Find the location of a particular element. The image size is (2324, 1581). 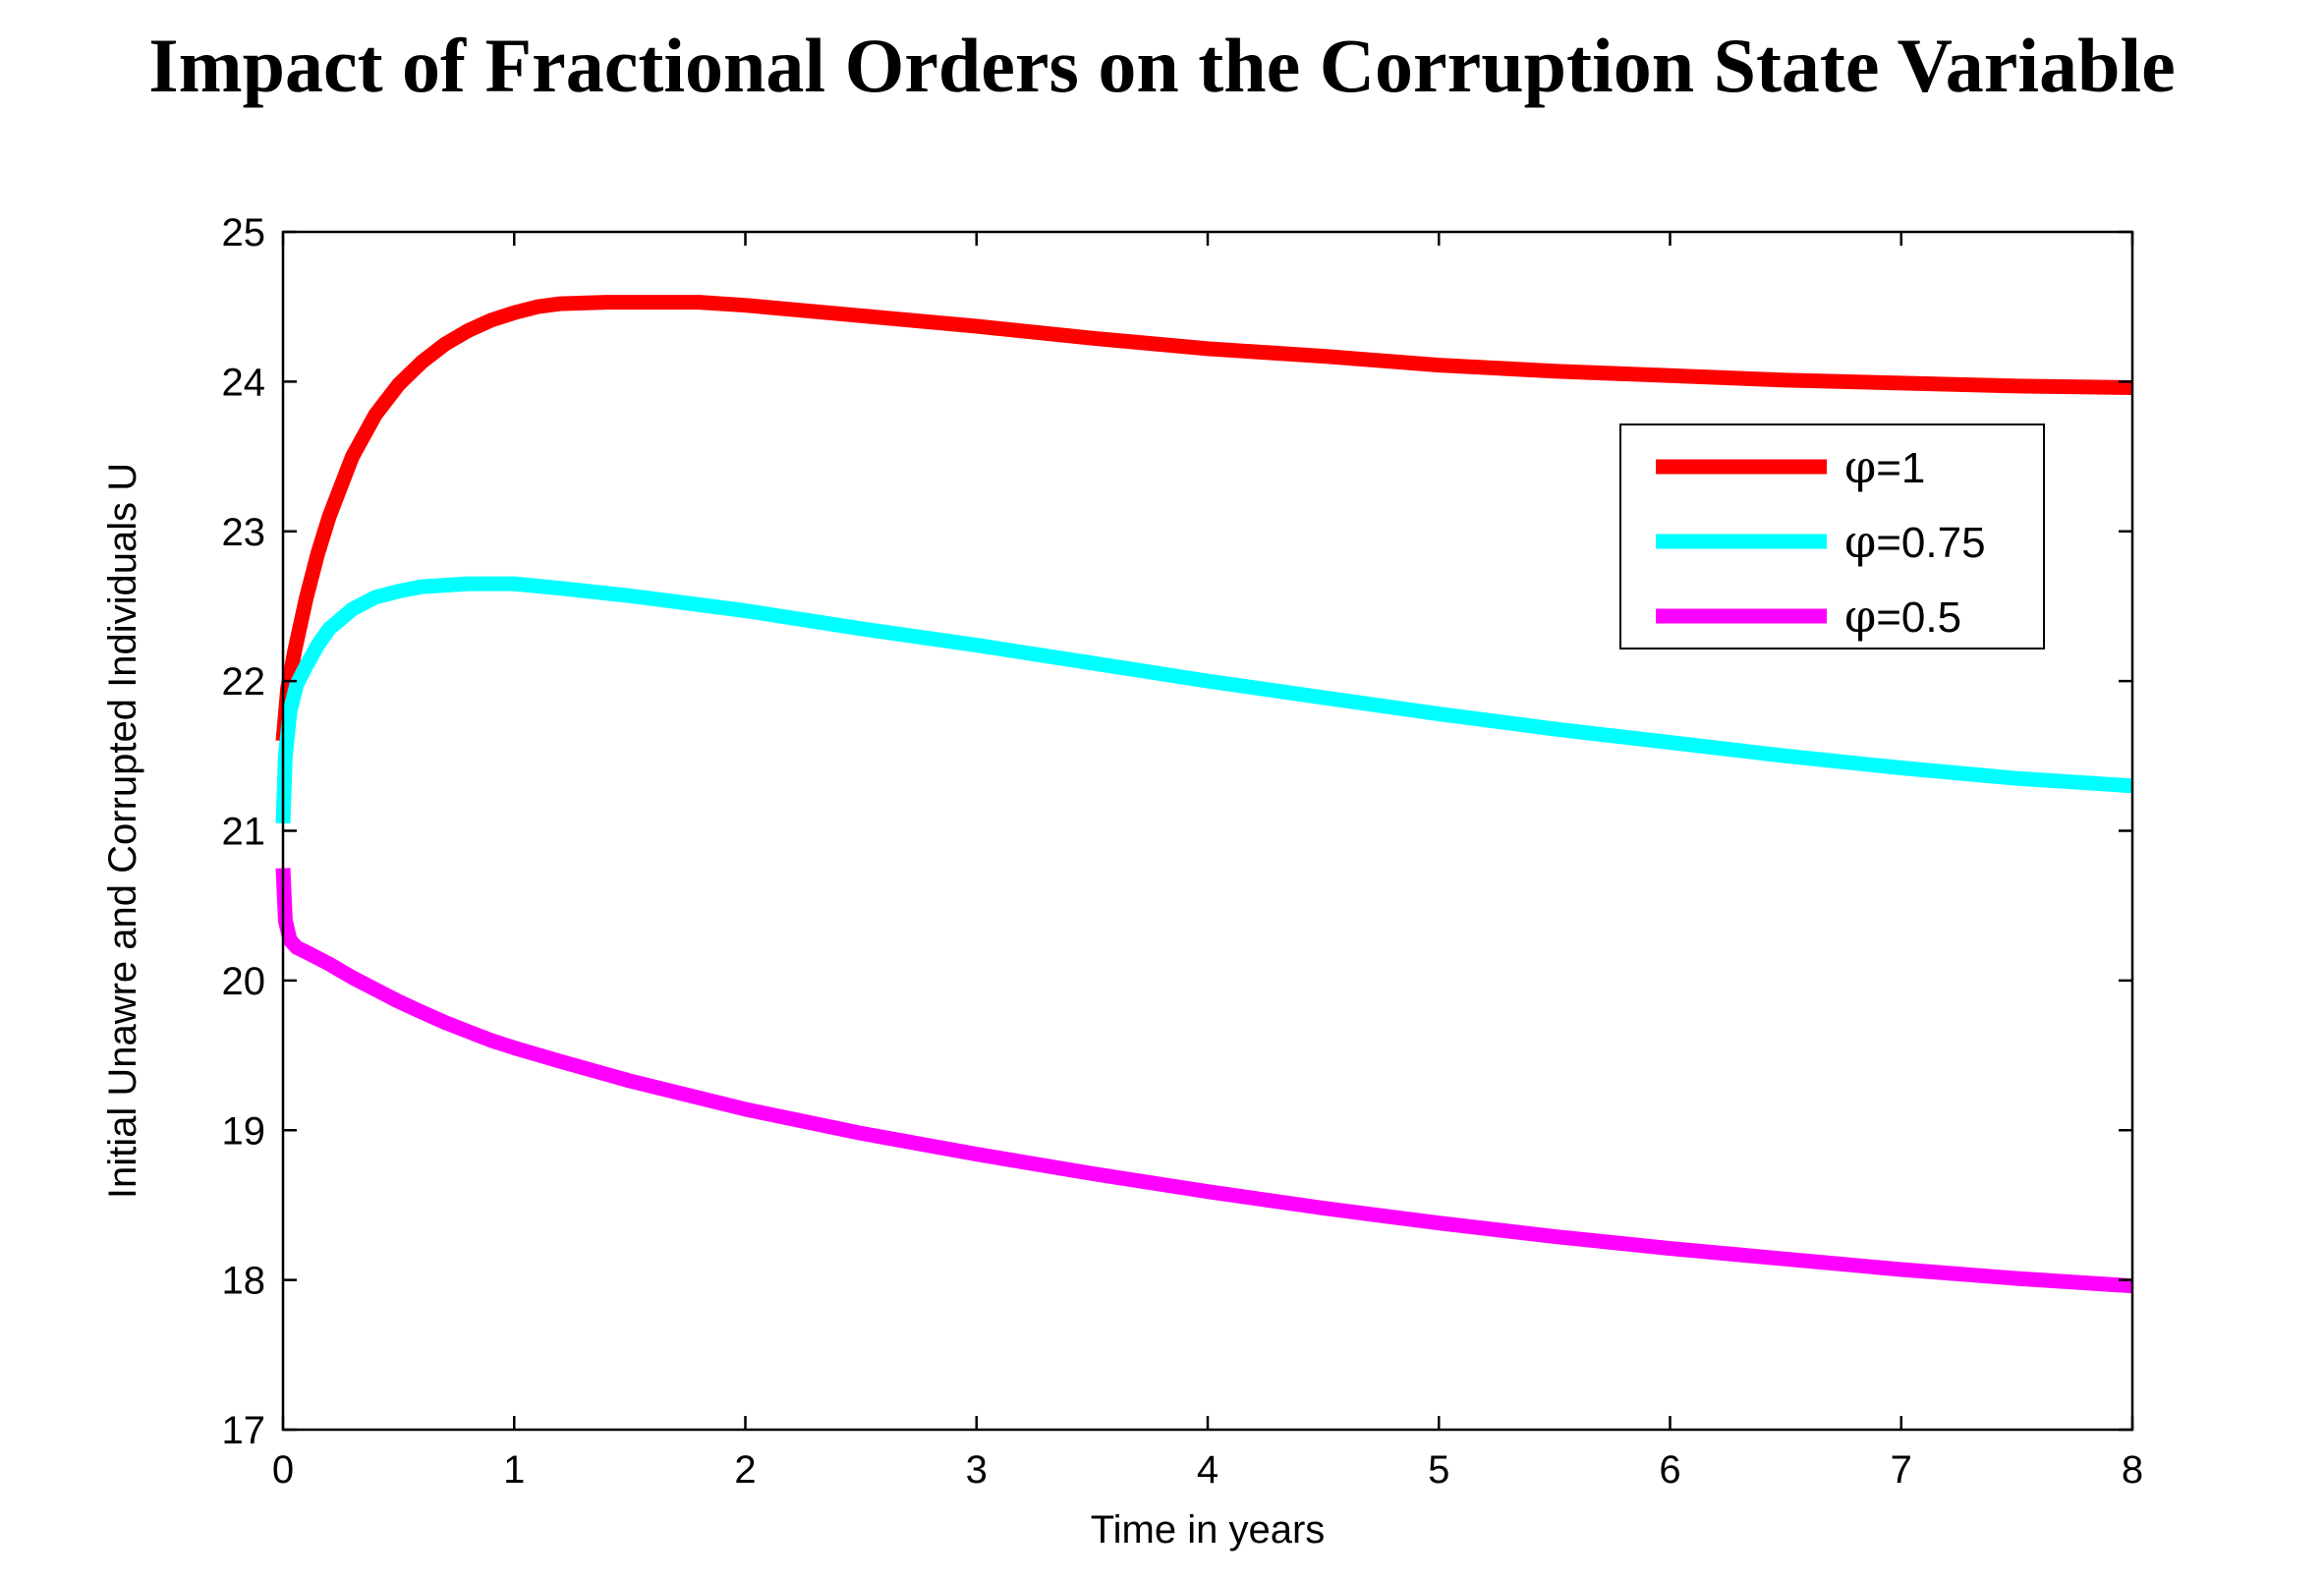

x-tick-label: 1 is located at coordinates (514, 1470).